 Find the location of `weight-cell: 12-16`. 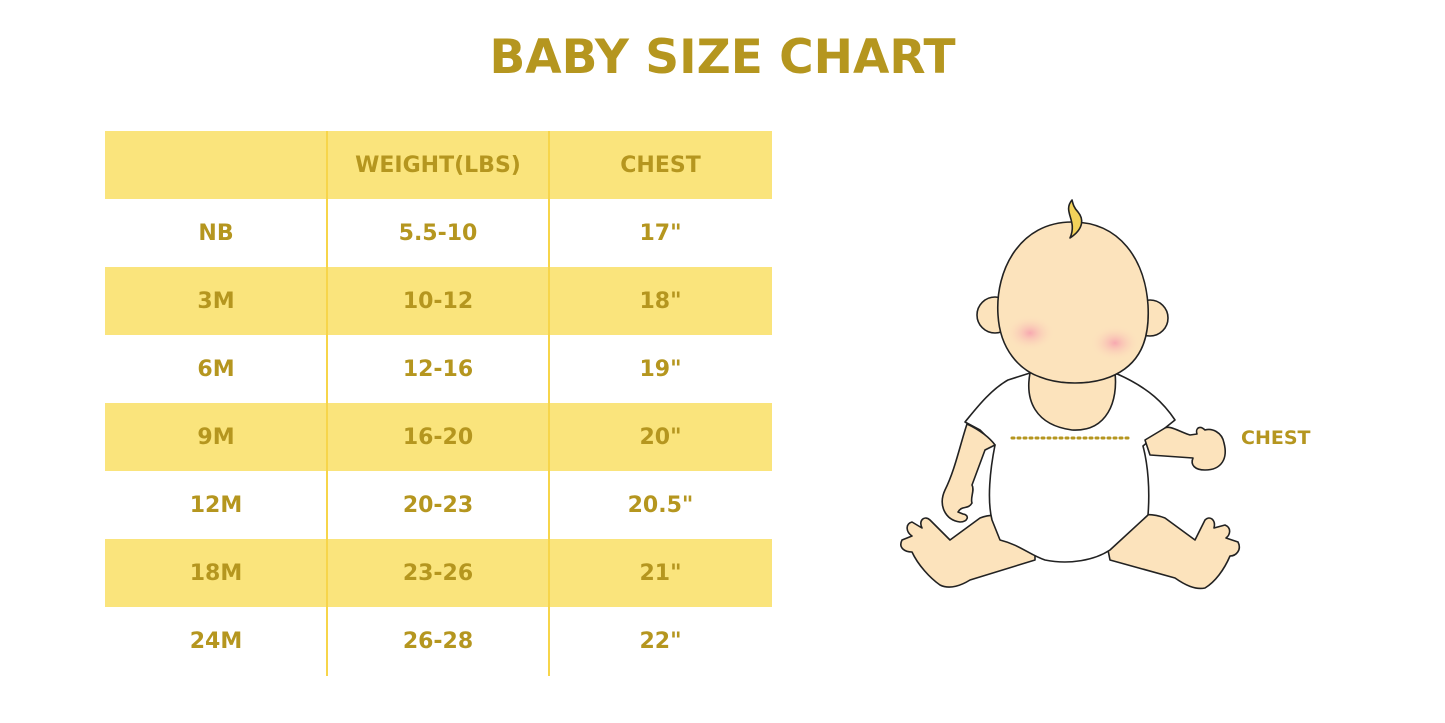

weight-cell: 12-16 is located at coordinates (438, 369).